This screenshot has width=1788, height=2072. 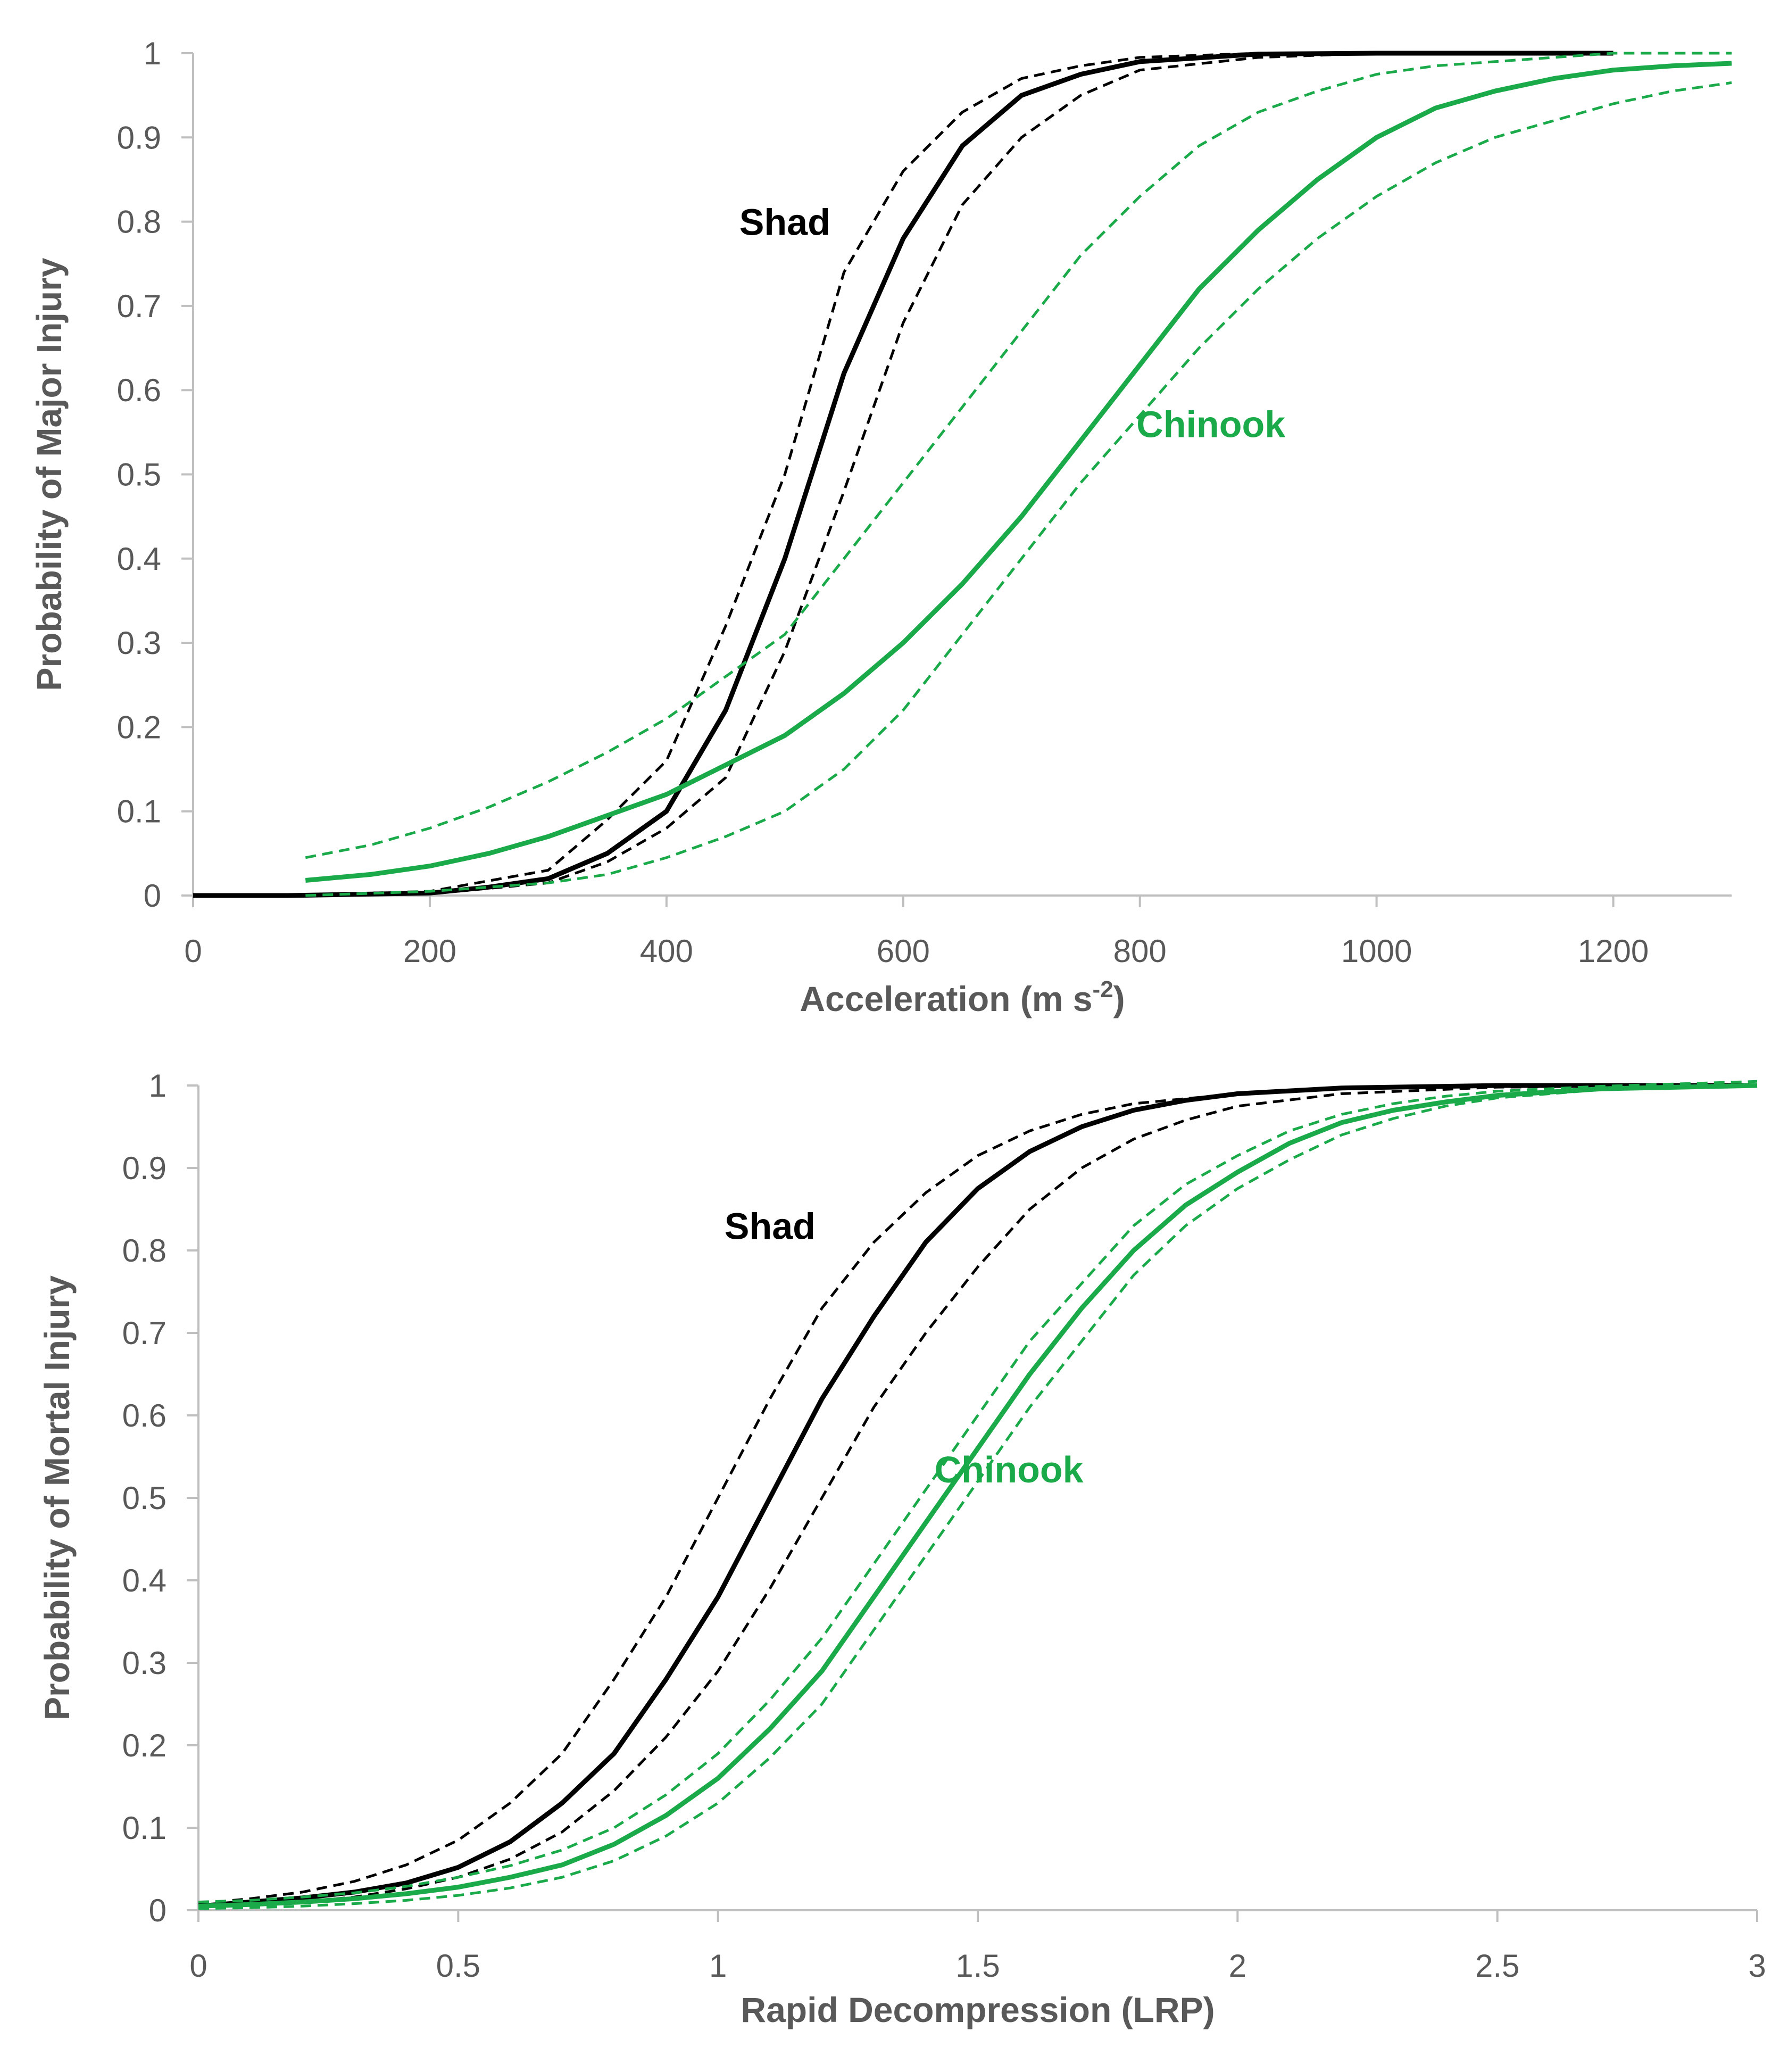 What do you see at coordinates (903, 951) in the screenshot?
I see `x-tick-label: 600` at bounding box center [903, 951].